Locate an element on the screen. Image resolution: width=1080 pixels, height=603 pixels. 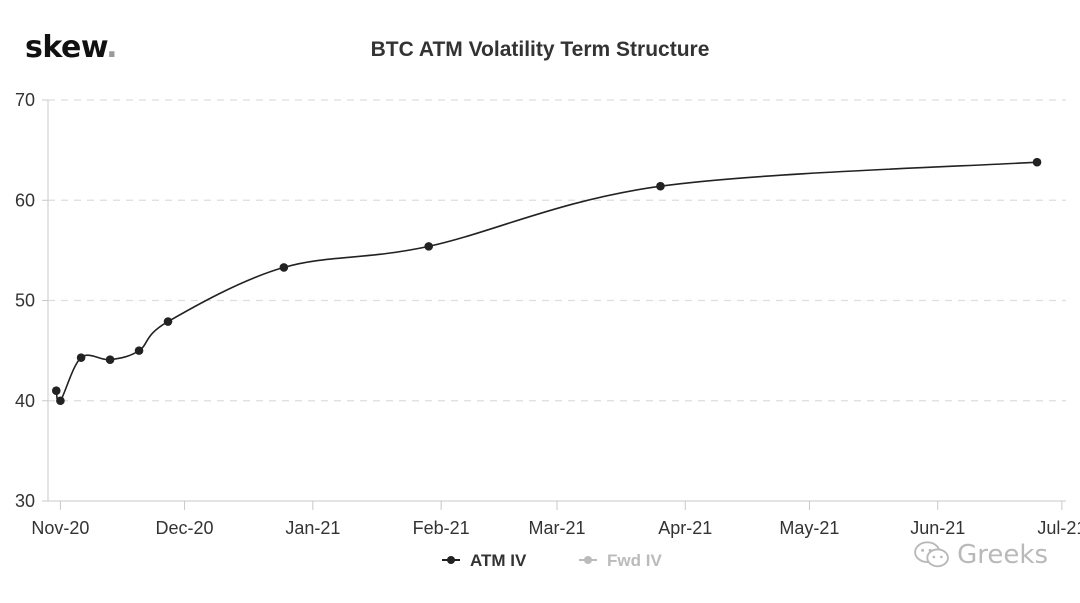
watermark: Greeks is located at coordinates (980, 555).